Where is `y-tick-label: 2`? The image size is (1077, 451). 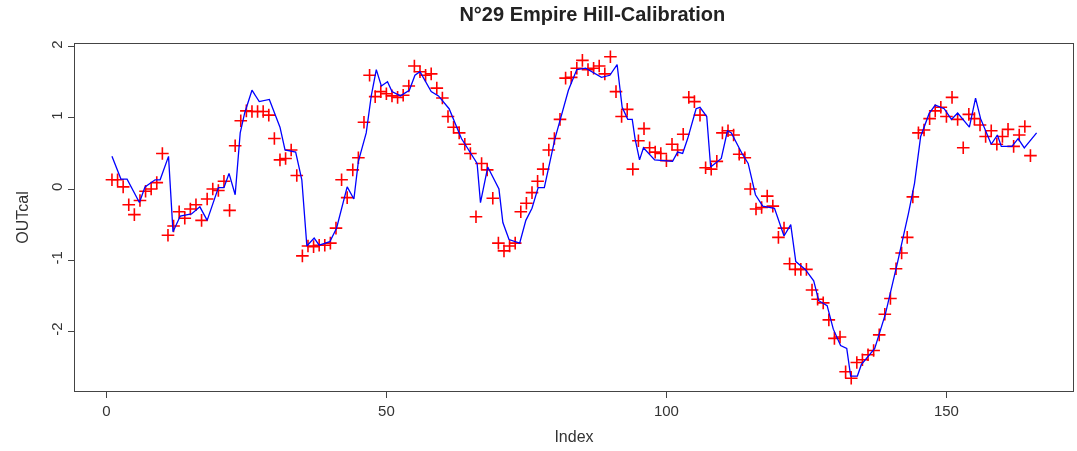 y-tick-label: 2 is located at coordinates (56, 44).